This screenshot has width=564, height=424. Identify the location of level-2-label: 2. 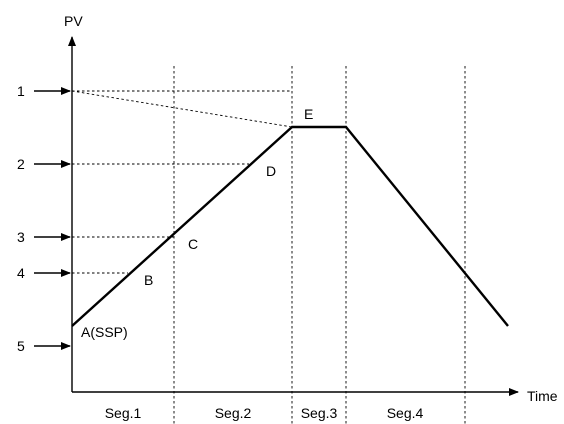
(21, 164).